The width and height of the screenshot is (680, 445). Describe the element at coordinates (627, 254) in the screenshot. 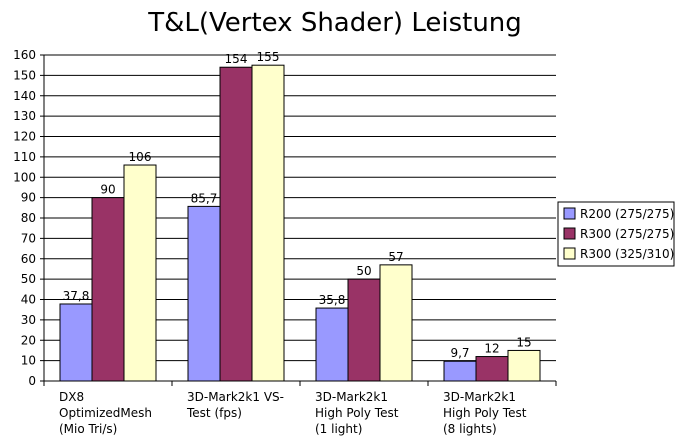

I see `legend-label: R300 (325/310)` at that location.